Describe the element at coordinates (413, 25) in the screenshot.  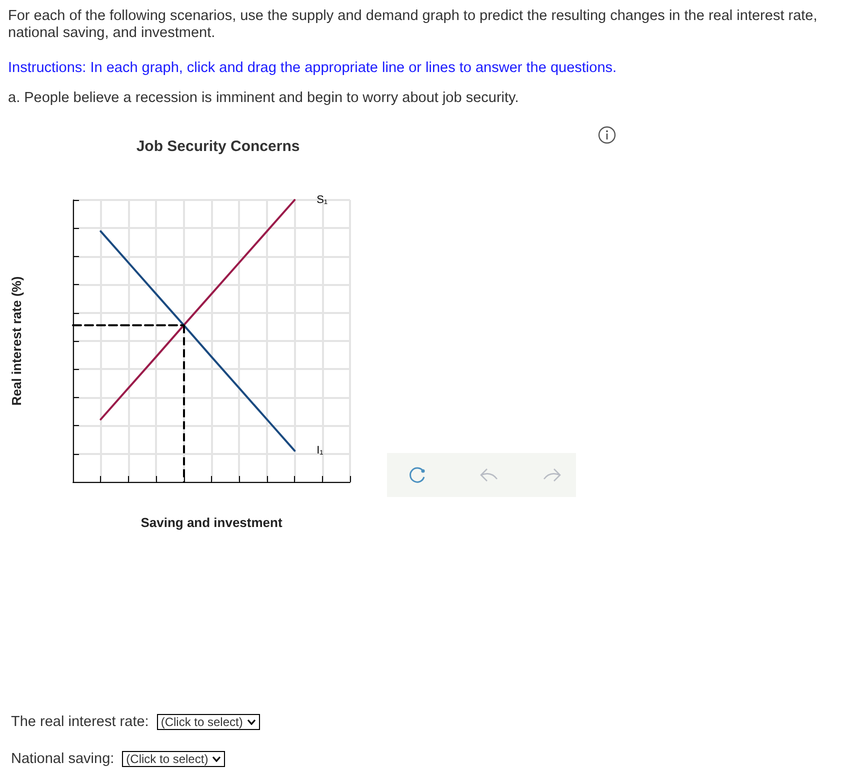
I see `text: For each of the following scenarios, use the supply and demand graph to predict the resulting changes in the real interest rate, national saving, and investment.` at that location.